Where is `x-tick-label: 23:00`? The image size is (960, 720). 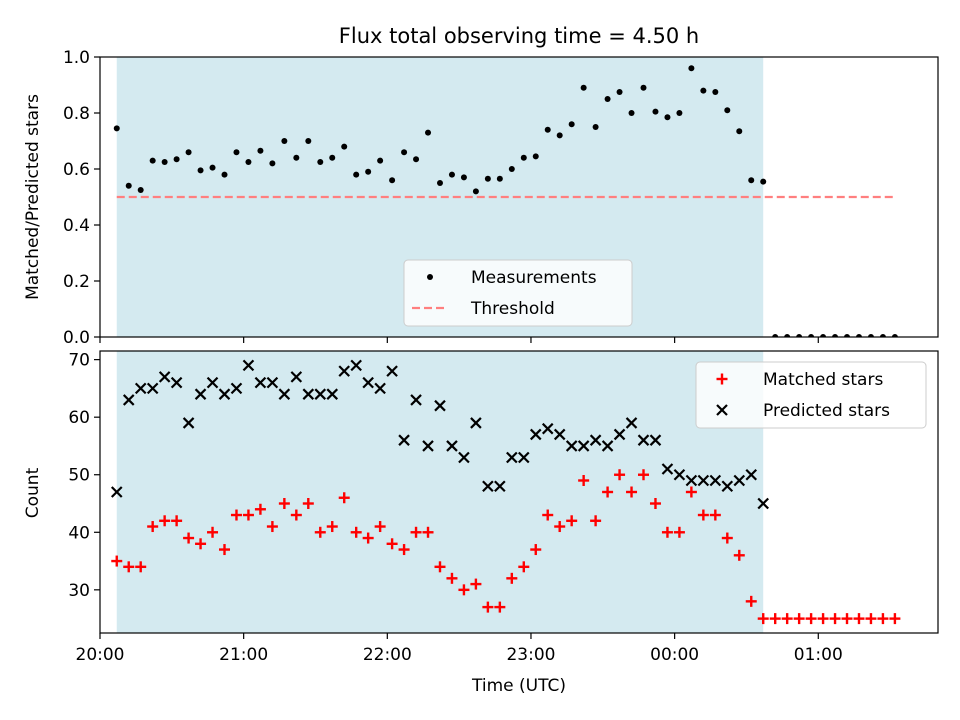
x-tick-label: 23:00 is located at coordinates (530, 655).